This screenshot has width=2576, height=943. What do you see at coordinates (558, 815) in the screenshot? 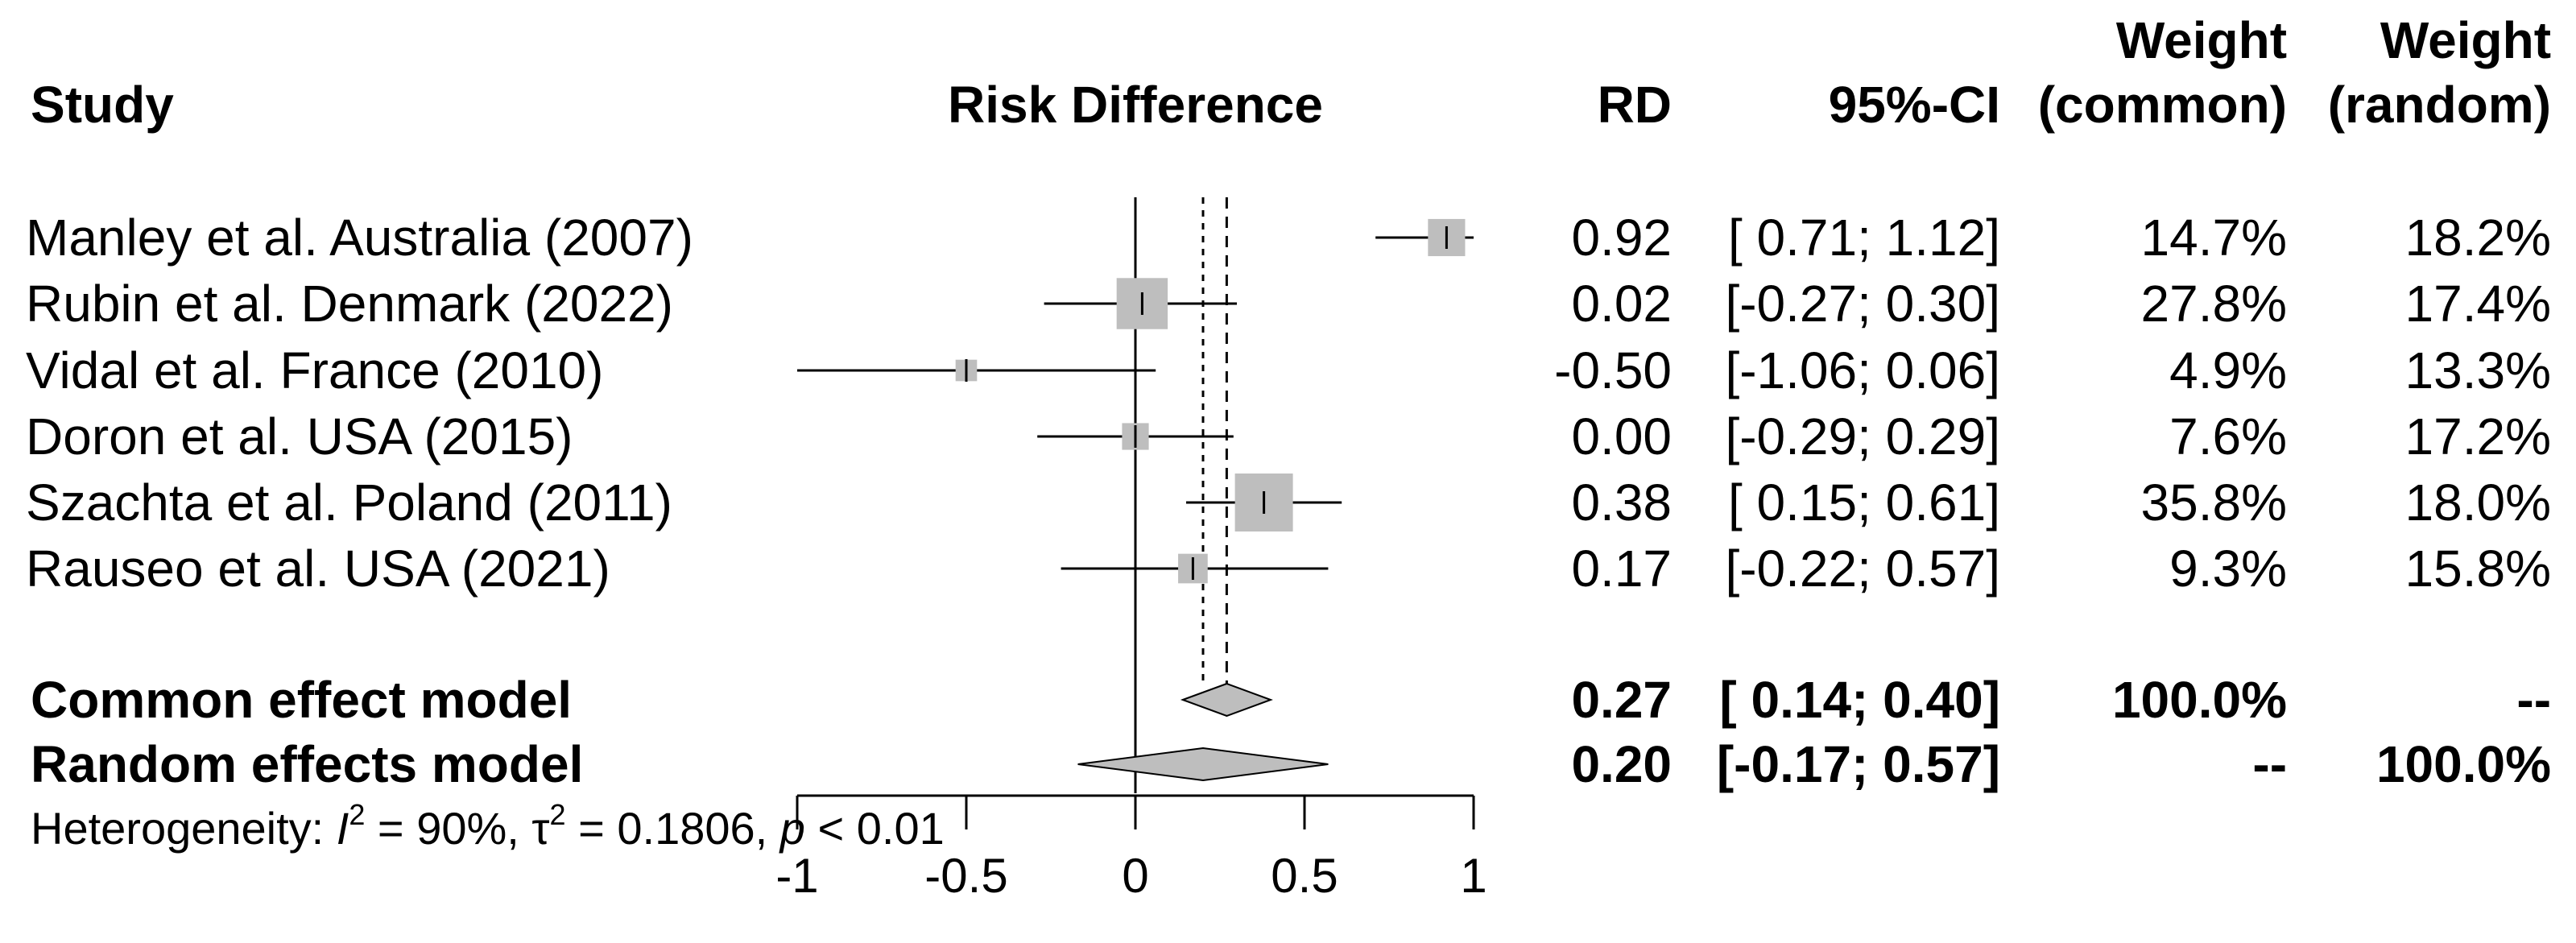
I see `heterogeneity-tau-sup: 2` at bounding box center [558, 815].